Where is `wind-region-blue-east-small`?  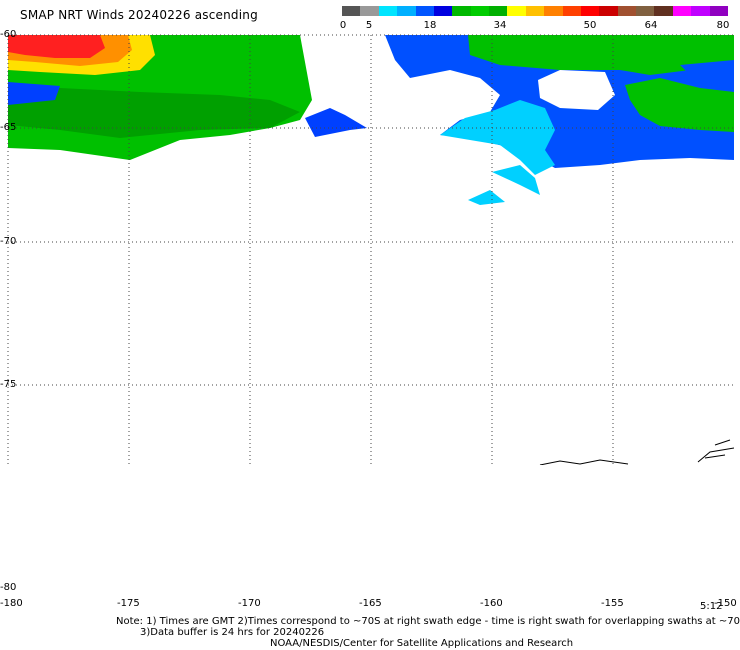
wind-region-blue-east-small is located at coordinates (707, 74).